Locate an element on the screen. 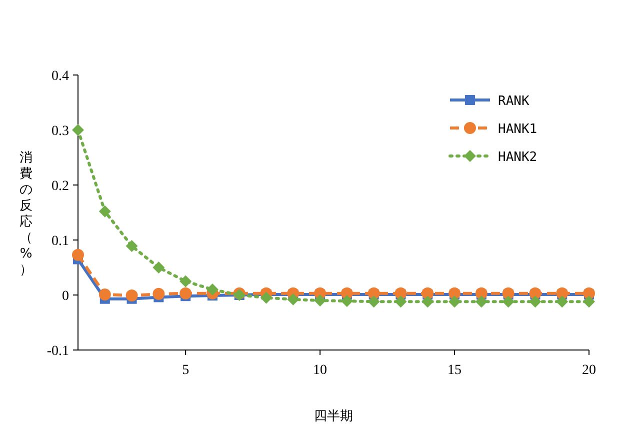  y-tick-label: 0.4 is located at coordinates (60, 76).